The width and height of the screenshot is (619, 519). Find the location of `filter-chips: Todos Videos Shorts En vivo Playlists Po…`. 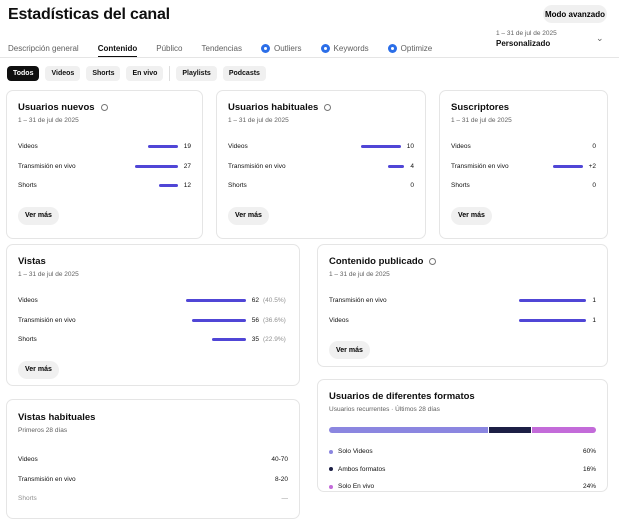

filter-chips: Todos Videos Shorts En vivo Playlists Po… is located at coordinates (136, 73).